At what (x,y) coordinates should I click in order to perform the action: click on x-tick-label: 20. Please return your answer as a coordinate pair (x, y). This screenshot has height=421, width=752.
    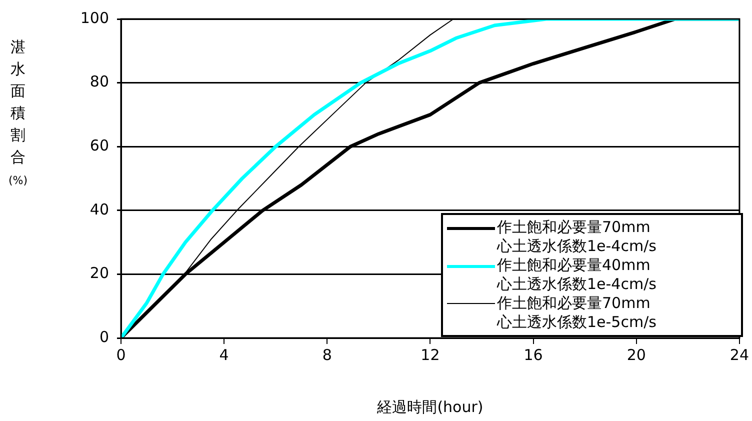
    Looking at the image, I should click on (636, 355).